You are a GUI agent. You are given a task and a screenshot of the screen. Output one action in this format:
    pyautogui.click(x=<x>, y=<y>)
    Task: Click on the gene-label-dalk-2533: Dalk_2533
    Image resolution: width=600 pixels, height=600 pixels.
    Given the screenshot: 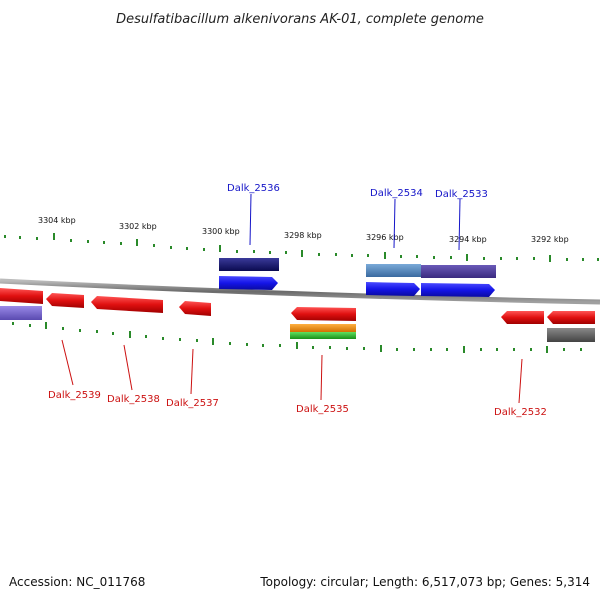 What is the action you would take?
    pyautogui.click(x=461, y=194)
    